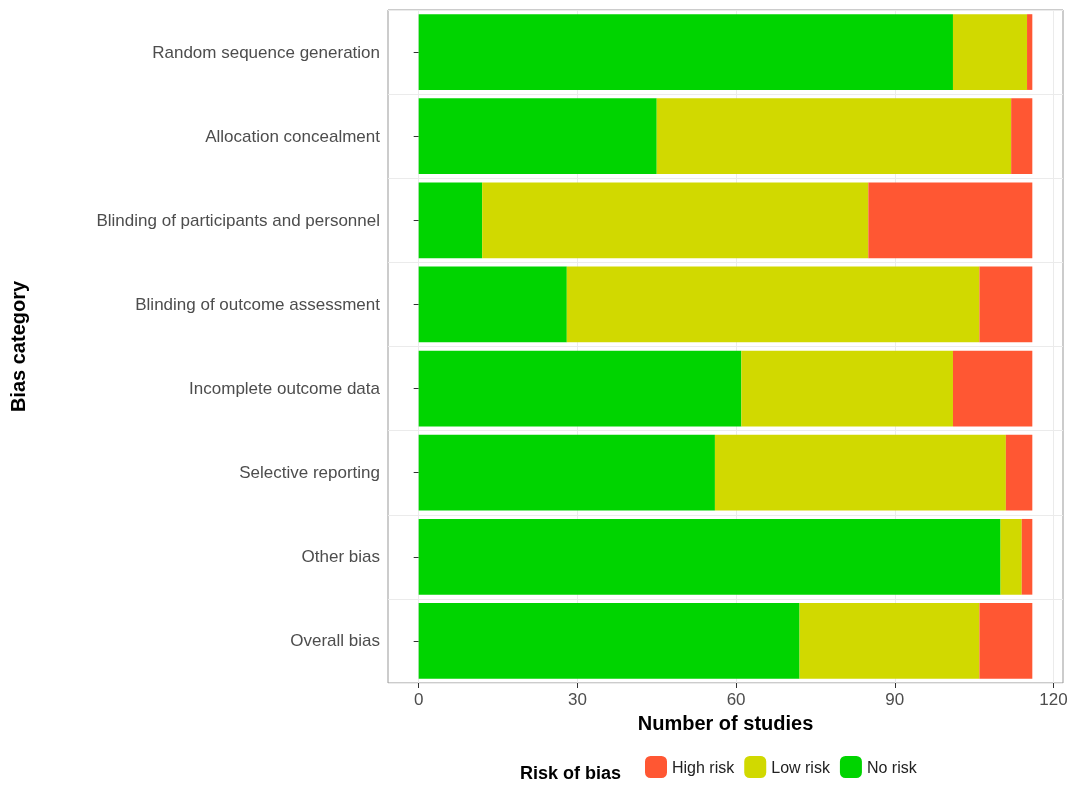 The width and height of the screenshot is (1073, 787). What do you see at coordinates (1053, 699) in the screenshot?
I see `x-tick-label: 120` at bounding box center [1053, 699].